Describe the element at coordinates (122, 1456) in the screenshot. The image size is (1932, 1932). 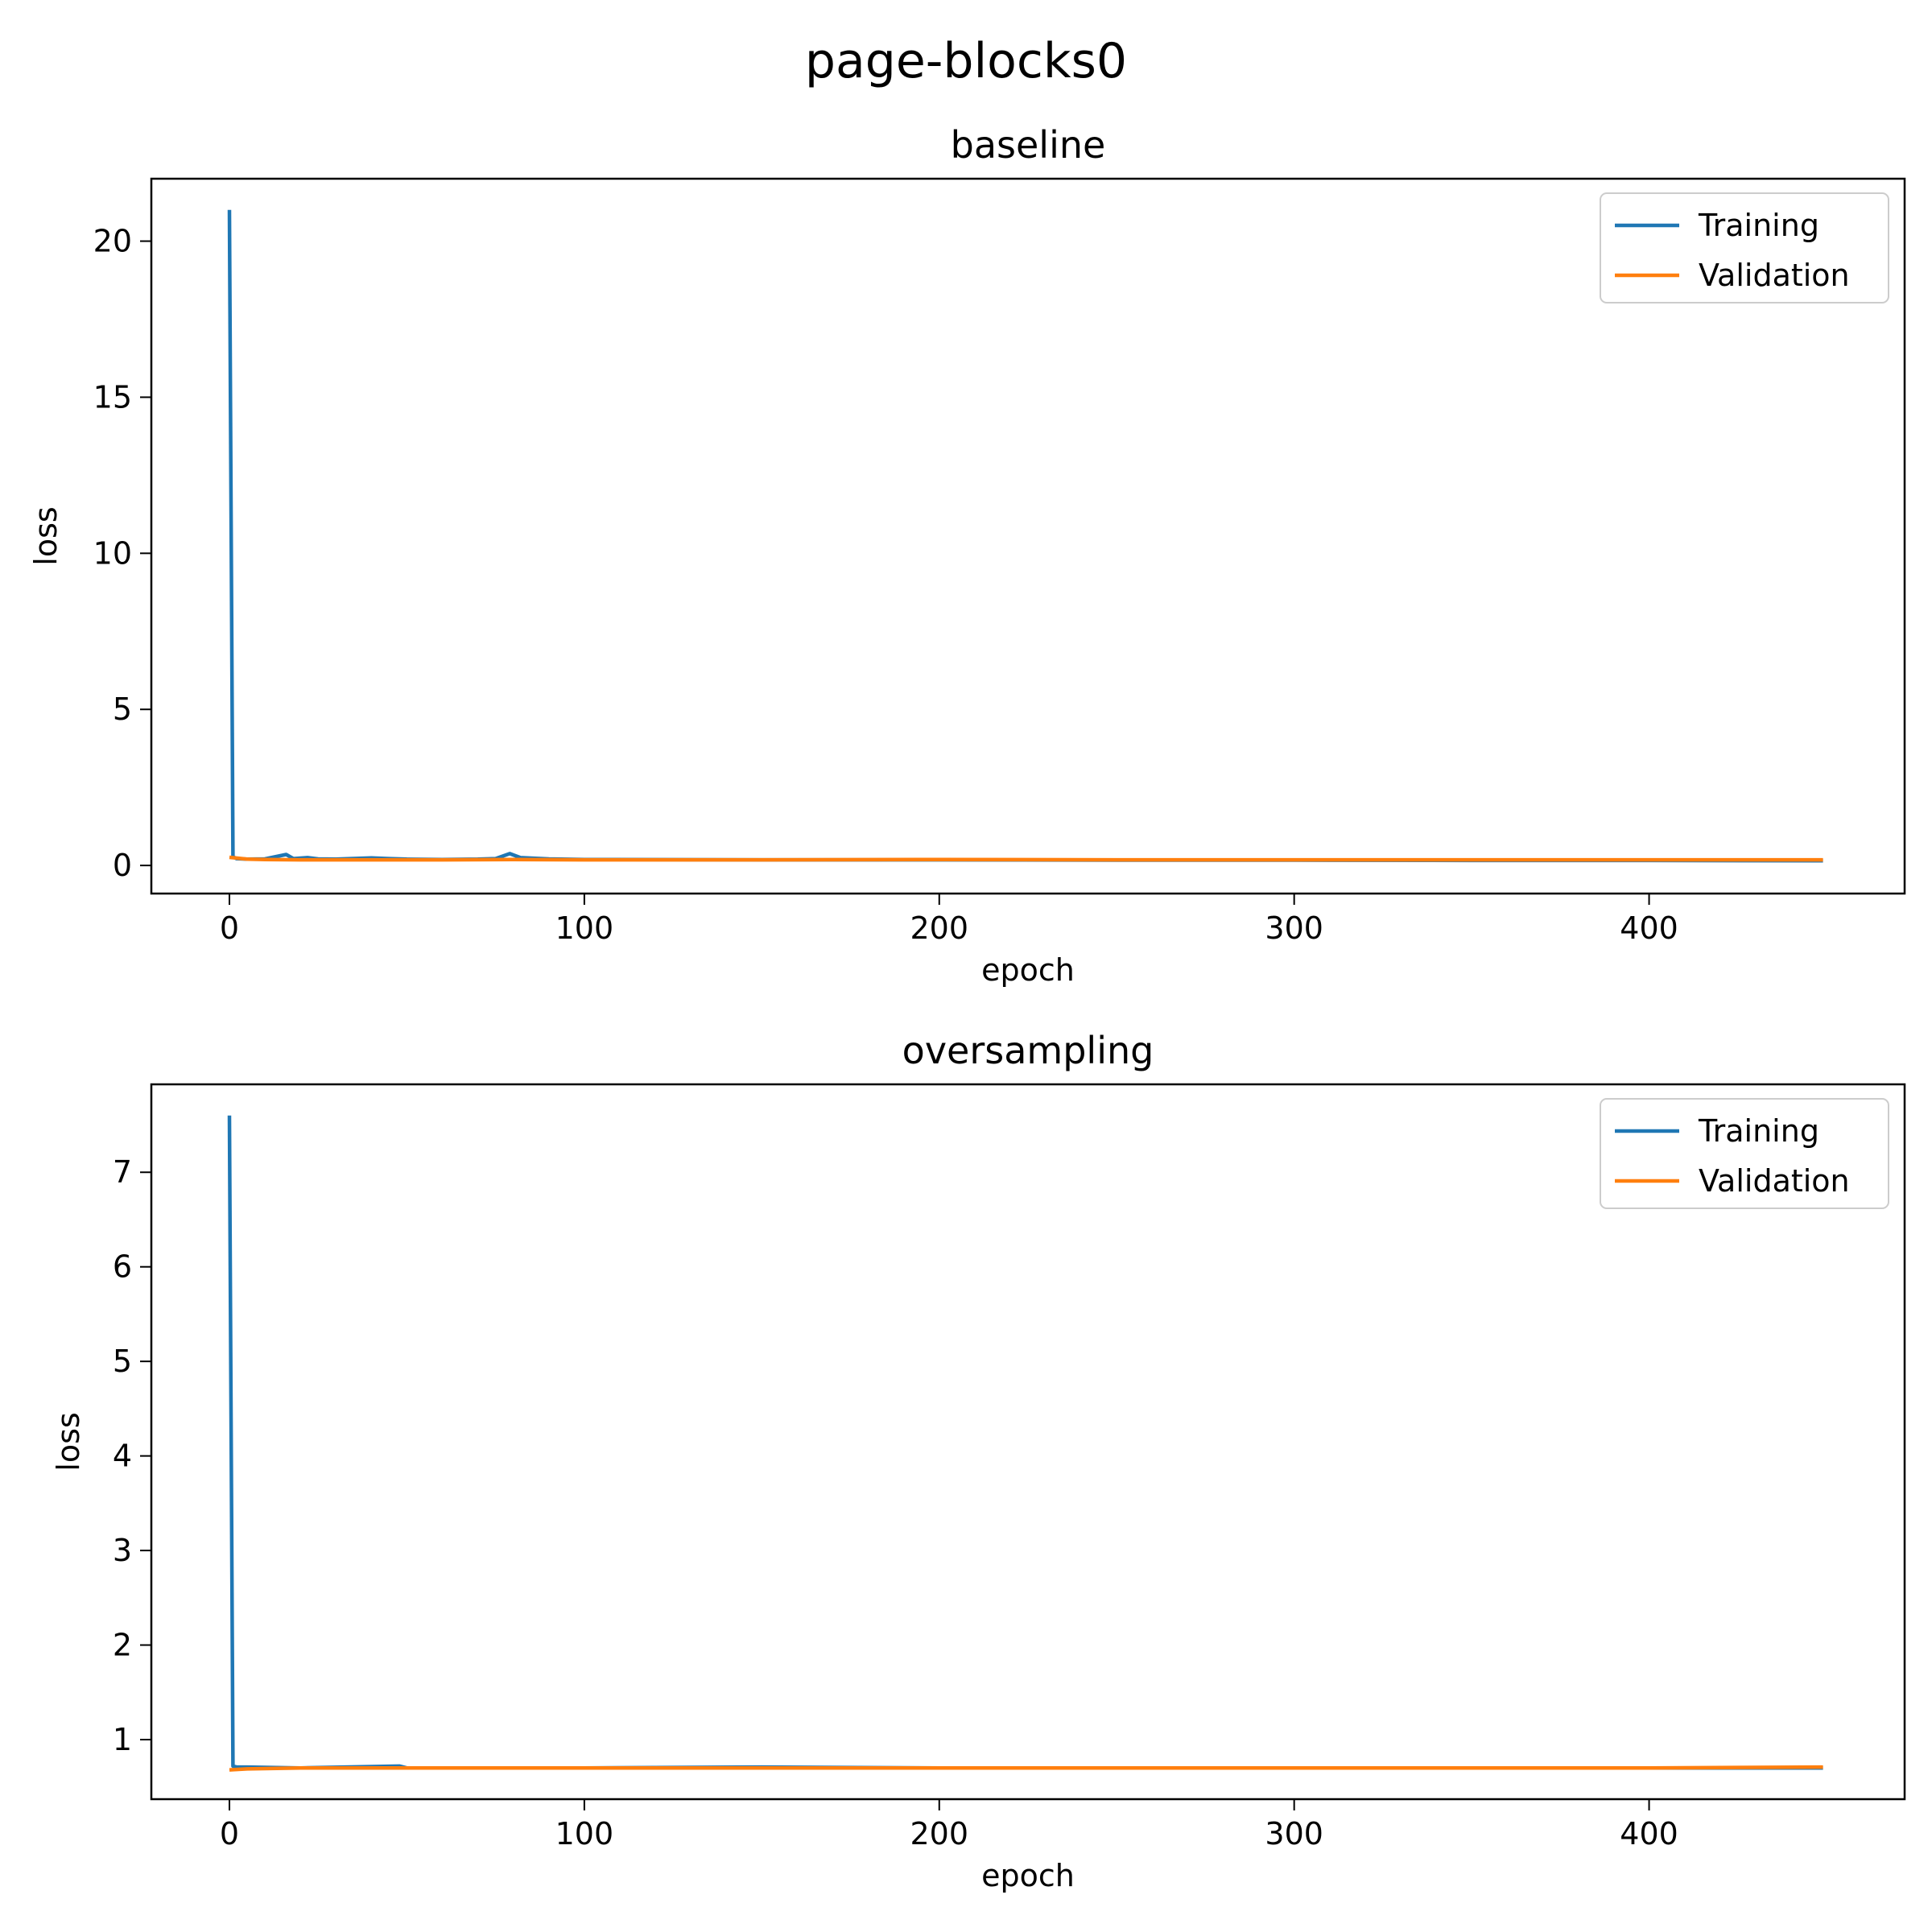
I see `oversampling-ytick-label: 4` at that location.